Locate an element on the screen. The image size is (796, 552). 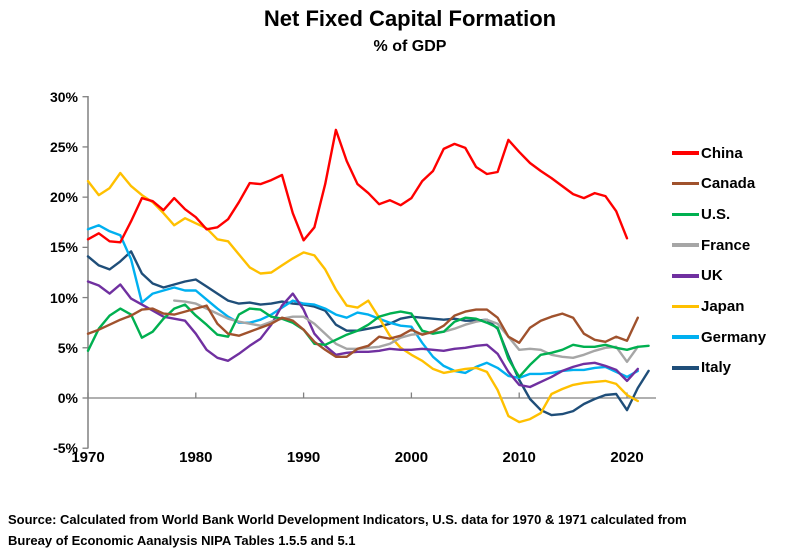
y-tick-label: 20% is located at coordinates (63, 197).